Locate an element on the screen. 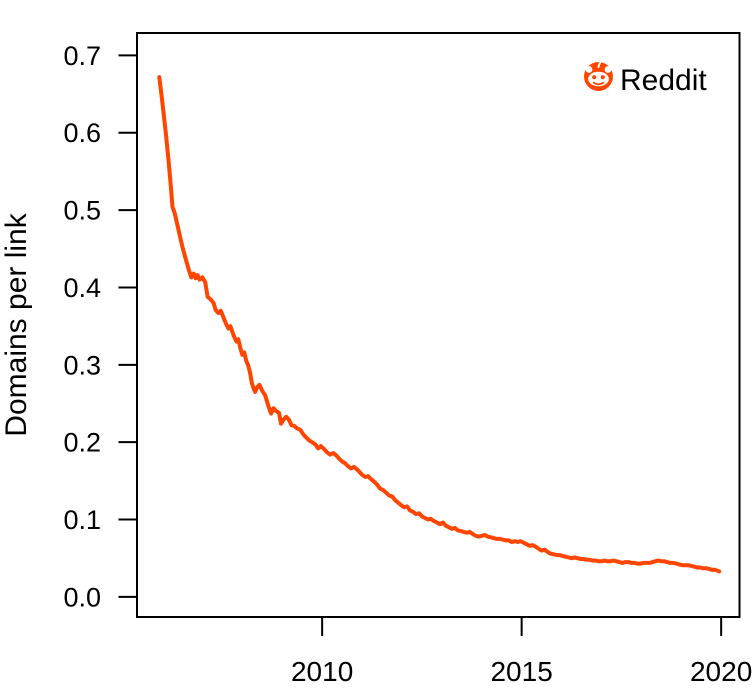  y-tick-label: 0.2 is located at coordinates (82, 443).